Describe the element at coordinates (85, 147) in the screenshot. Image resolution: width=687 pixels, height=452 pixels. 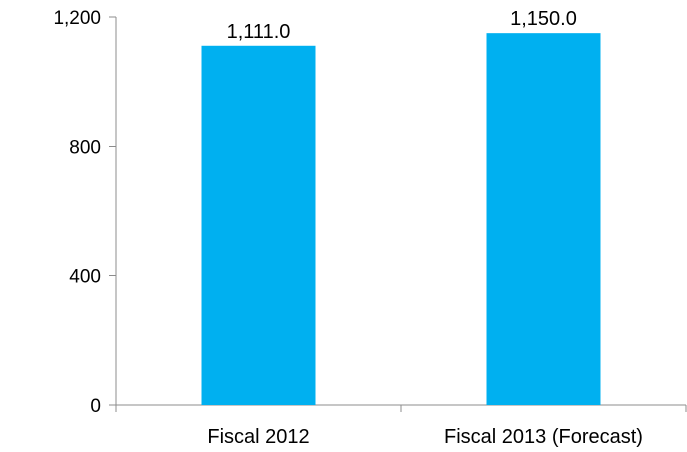
I see `y-tick-label: 800` at that location.